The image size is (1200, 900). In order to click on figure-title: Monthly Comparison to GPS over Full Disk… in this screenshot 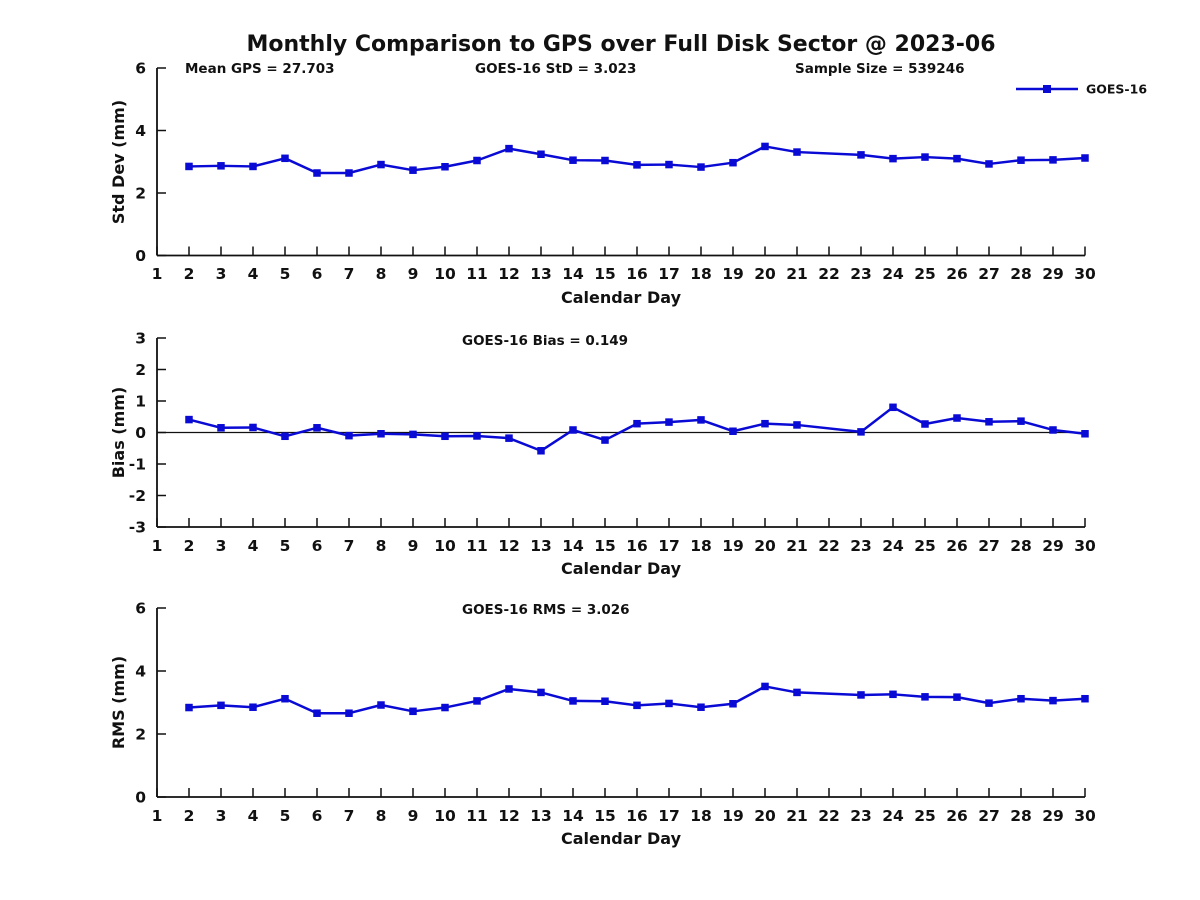, I will do `click(620, 44)`.